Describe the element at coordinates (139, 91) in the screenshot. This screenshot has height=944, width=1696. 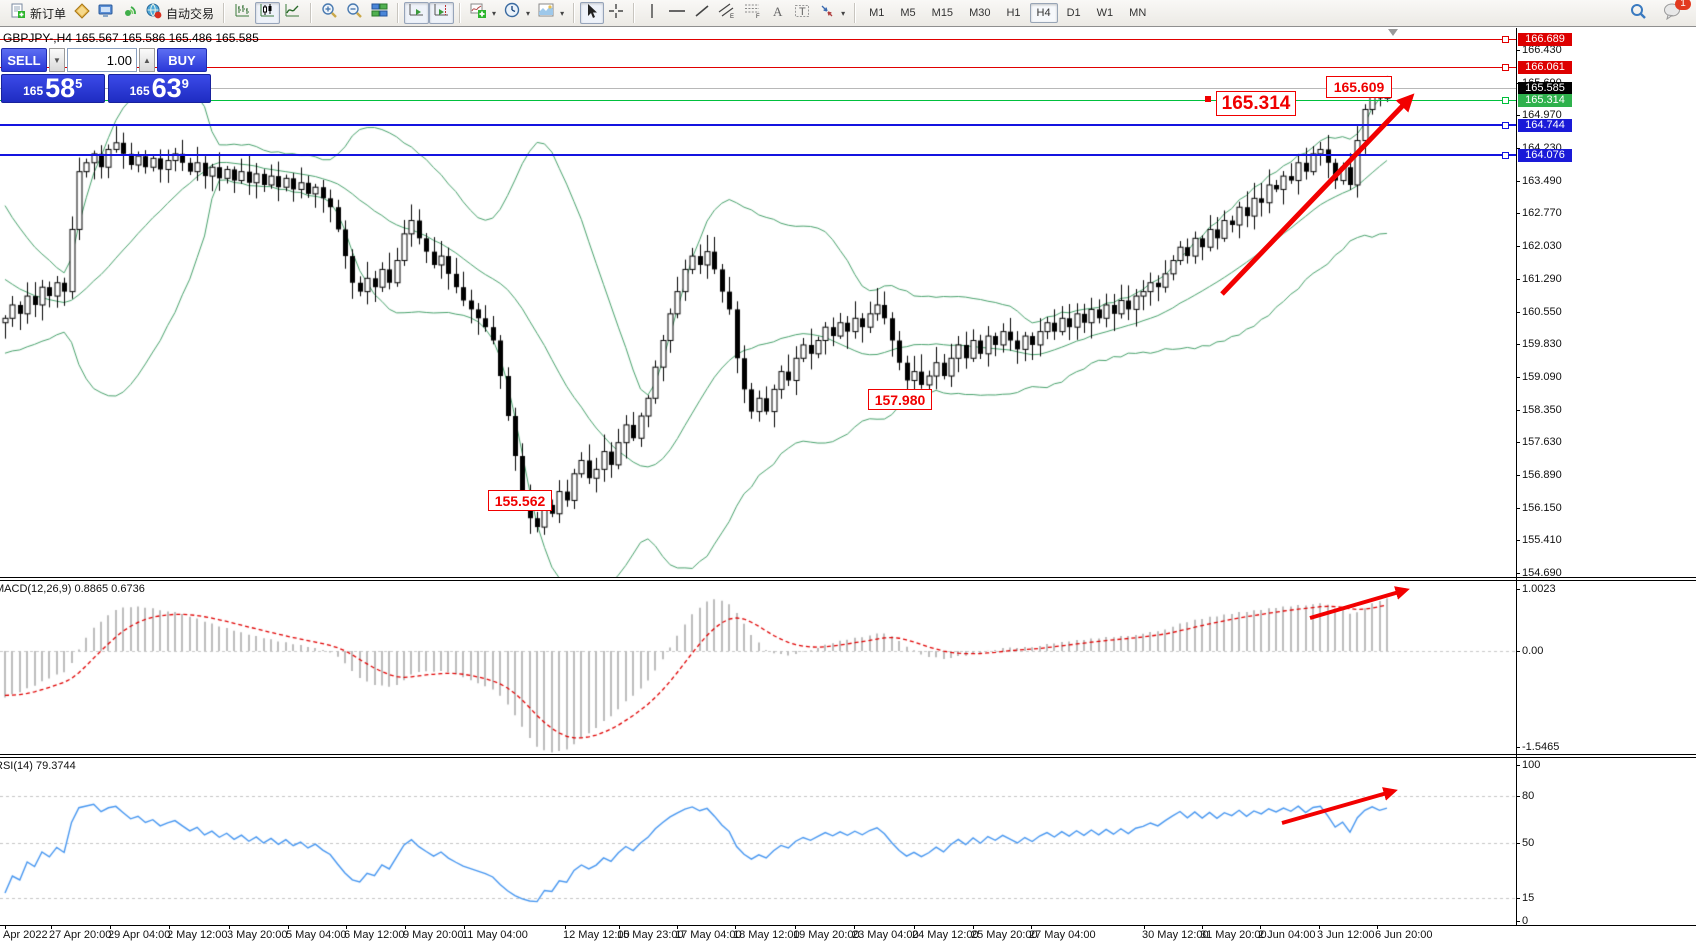
I see `buy-price-prefix: 165` at that location.